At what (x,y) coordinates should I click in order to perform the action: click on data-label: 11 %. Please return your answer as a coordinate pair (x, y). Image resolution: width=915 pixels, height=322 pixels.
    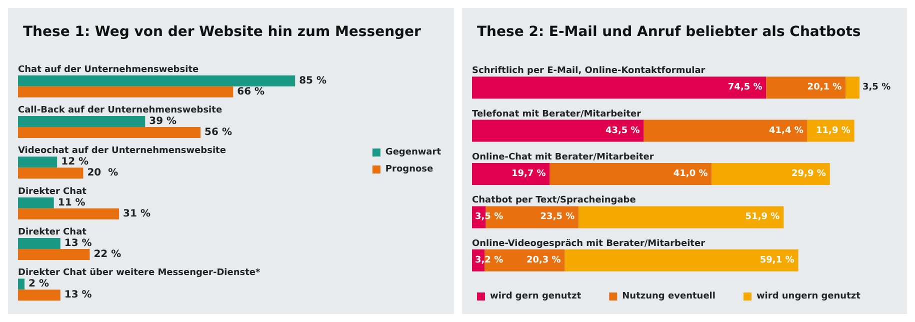
    Looking at the image, I should click on (72, 202).